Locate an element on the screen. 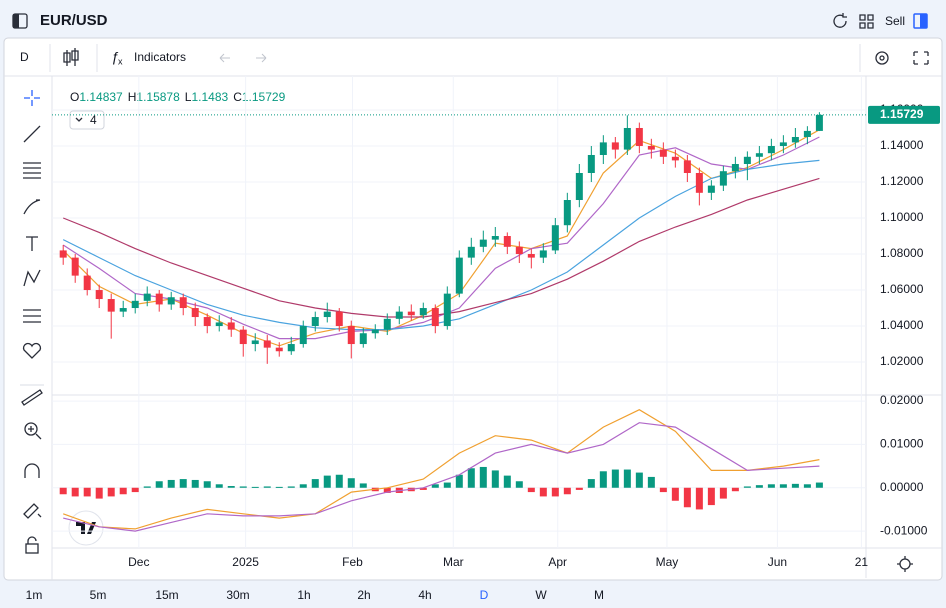 Image resolution: width=946 pixels, height=608 pixels. fx-icon: ƒ is located at coordinates (115, 57).